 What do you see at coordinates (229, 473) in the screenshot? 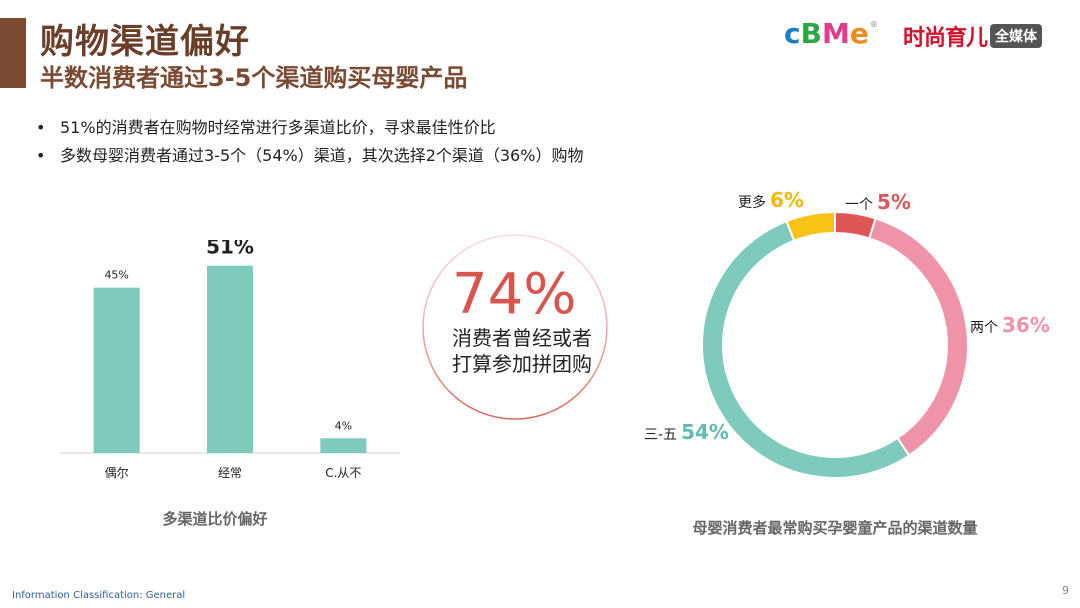
I see `bar-category-label: 经常` at bounding box center [229, 473].